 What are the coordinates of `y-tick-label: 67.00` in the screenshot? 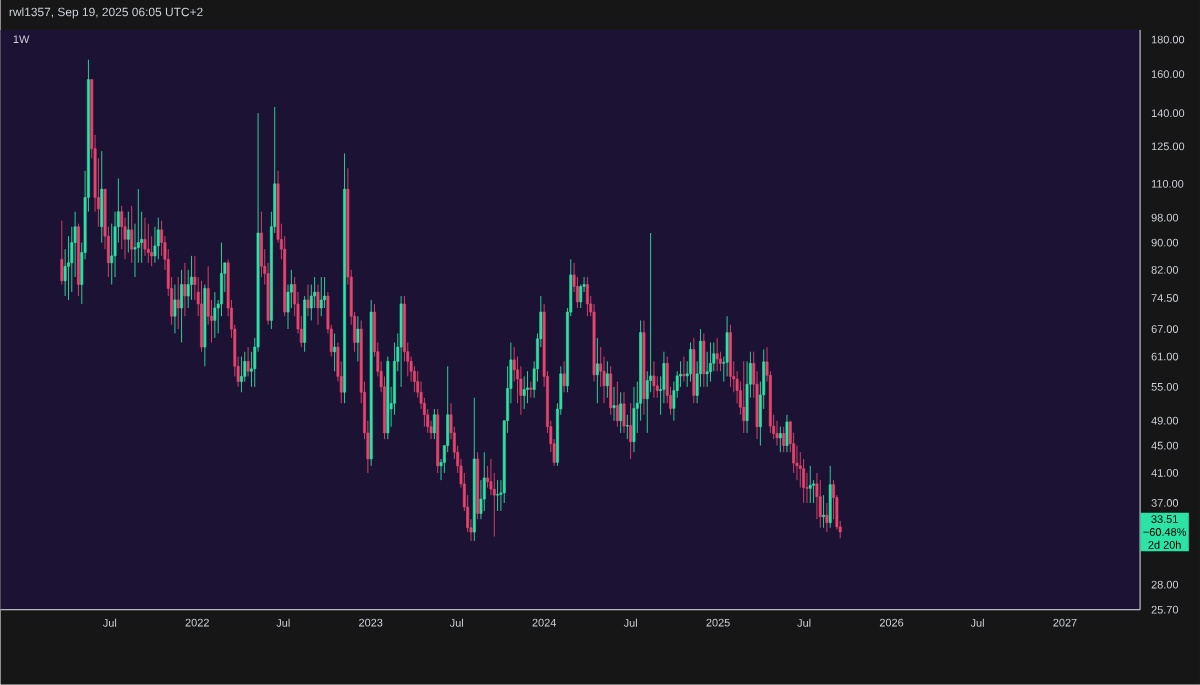 It's located at (1165, 329).